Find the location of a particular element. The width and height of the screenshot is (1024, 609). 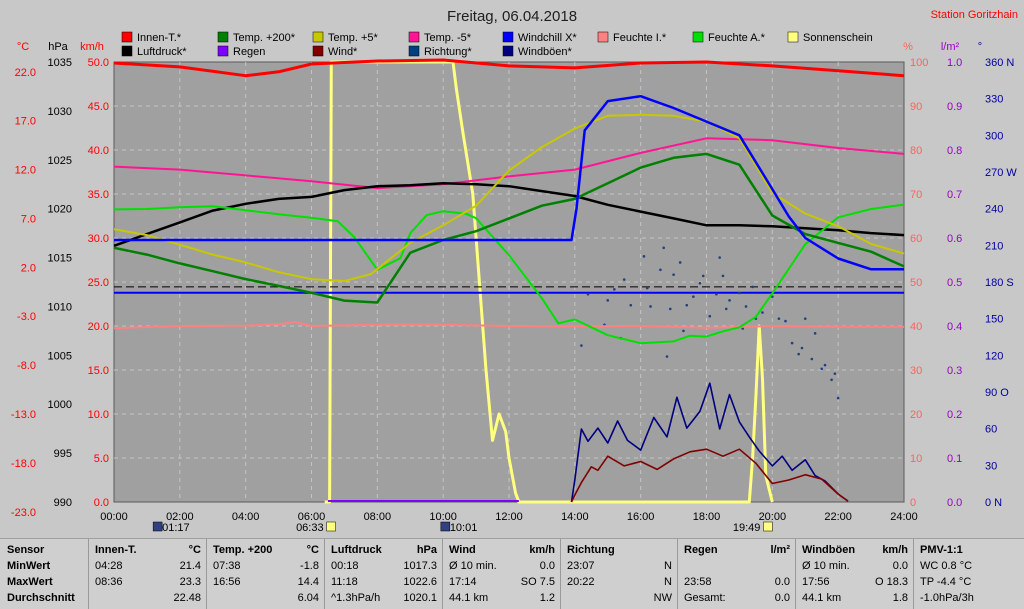

row-label-average: Durchschnitt is located at coordinates (41, 598).